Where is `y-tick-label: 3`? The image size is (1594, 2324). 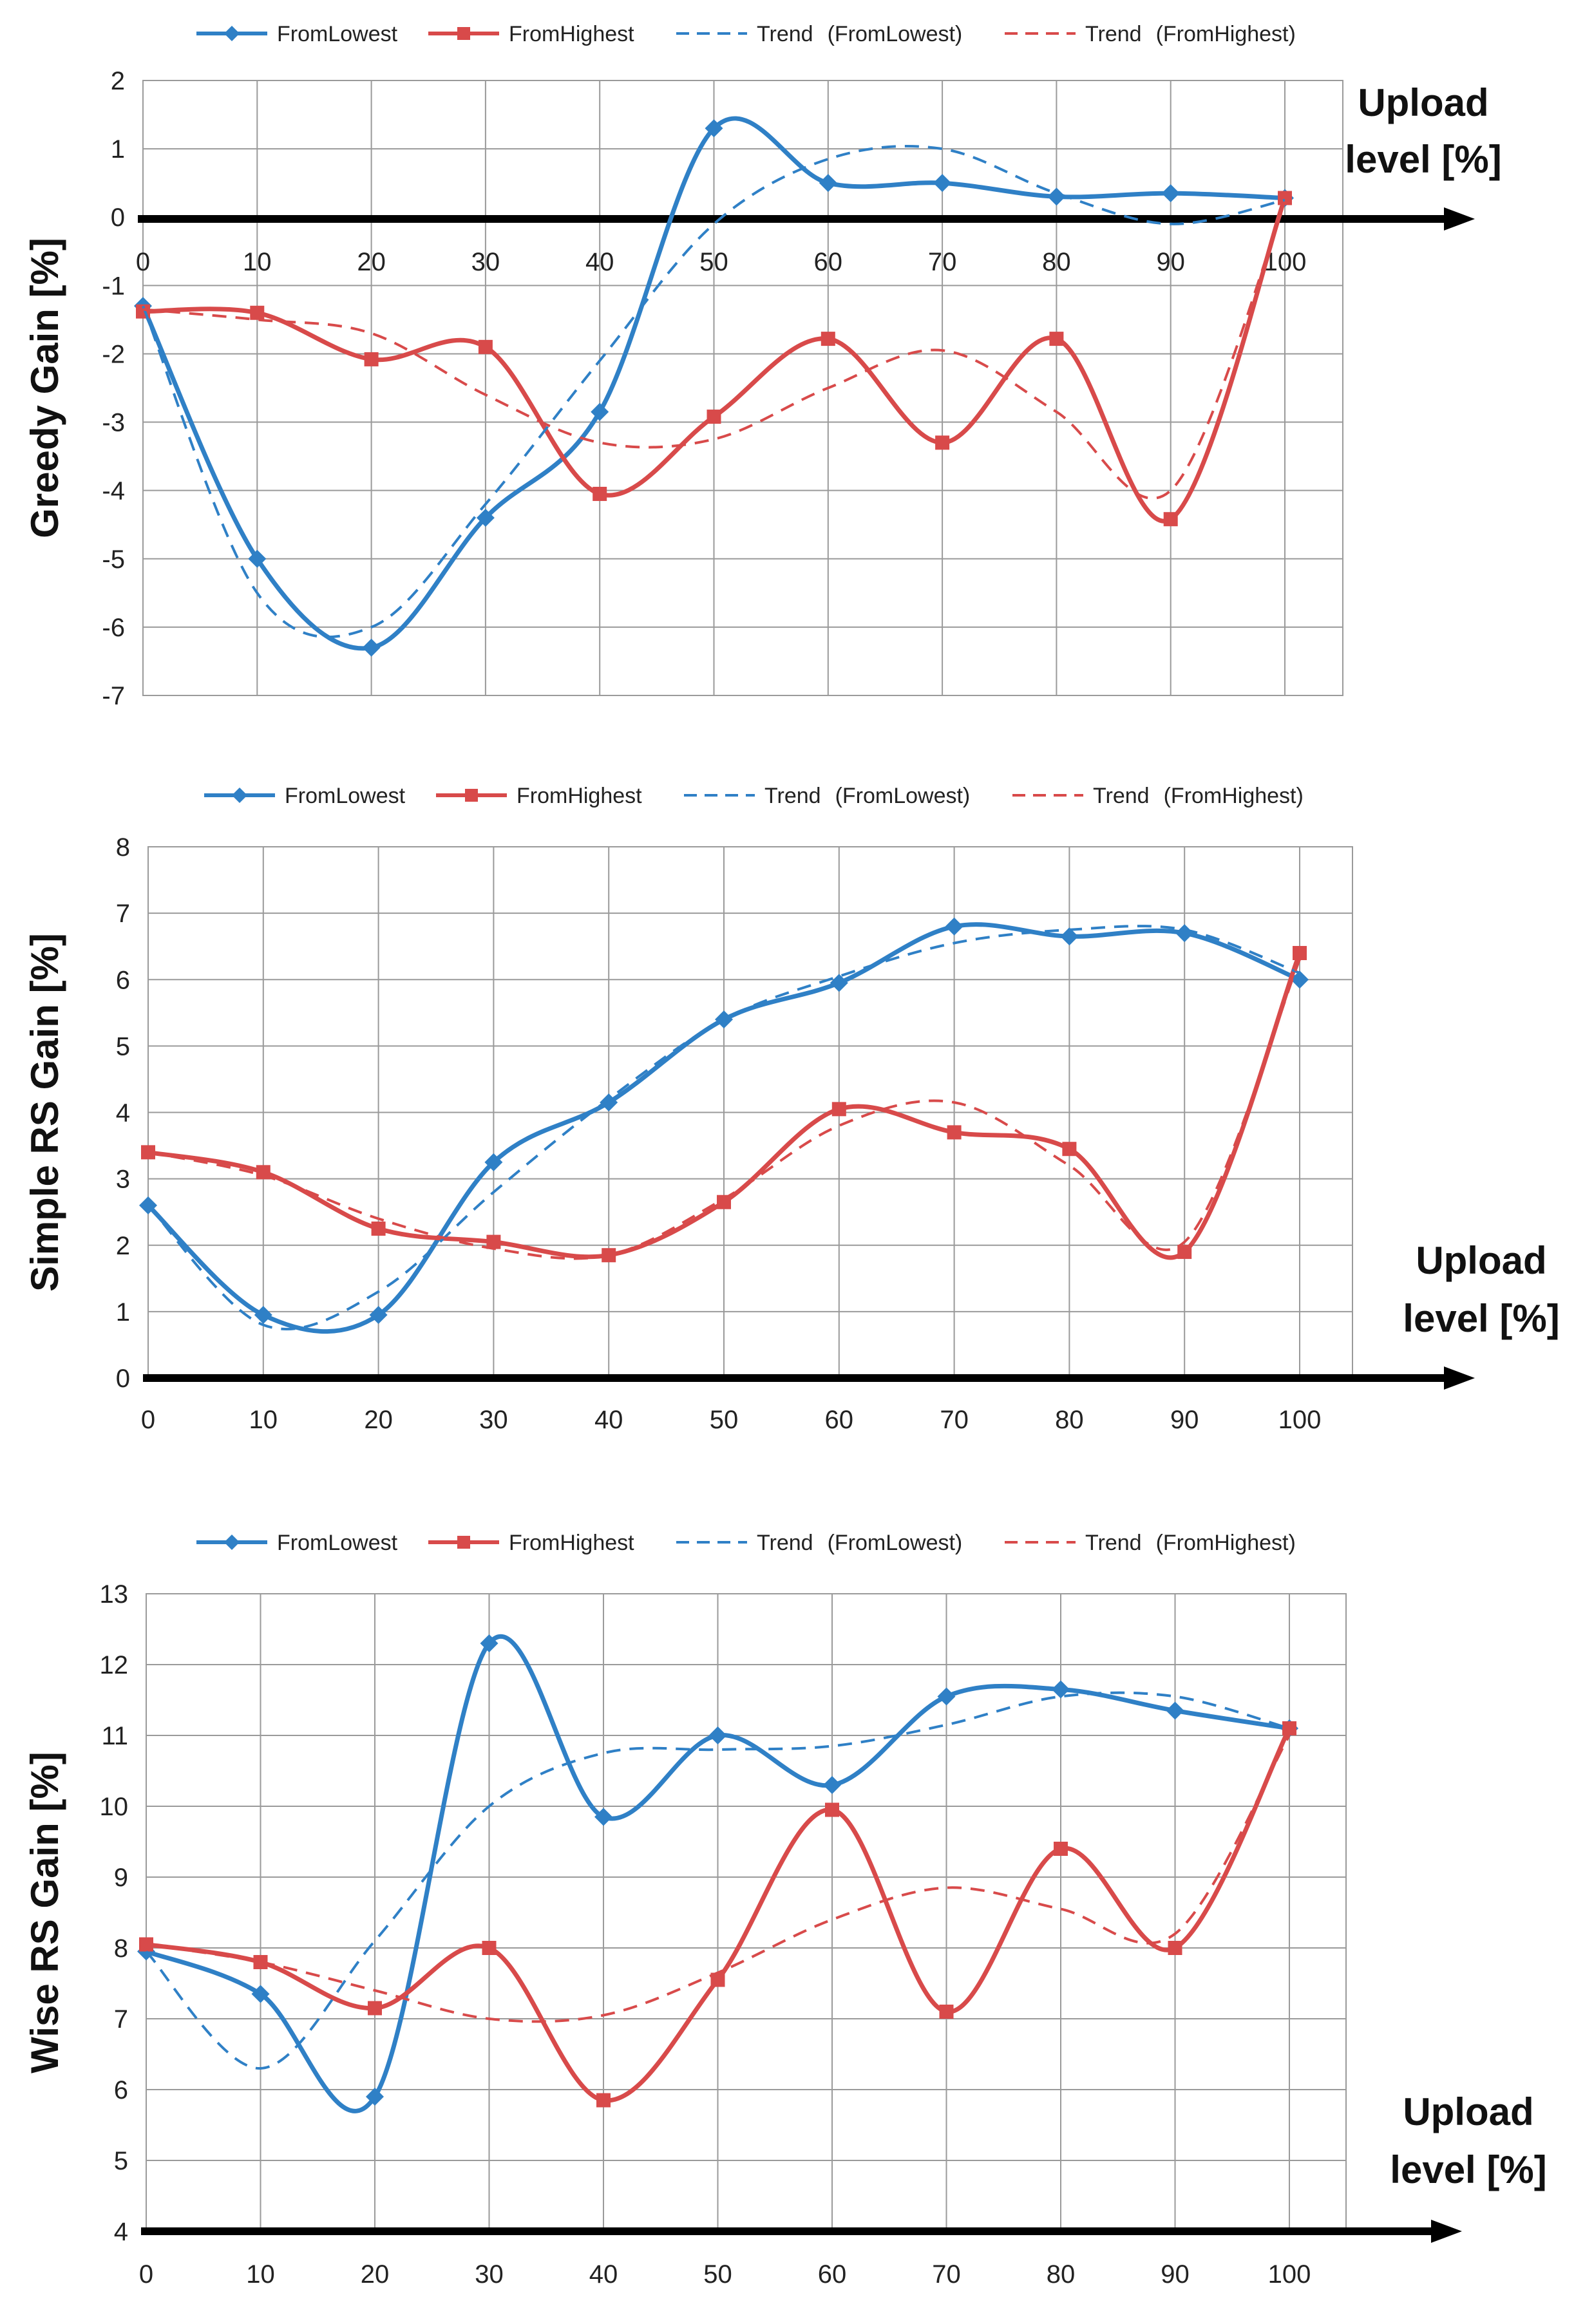
y-tick-label: 3 is located at coordinates (123, 1180).